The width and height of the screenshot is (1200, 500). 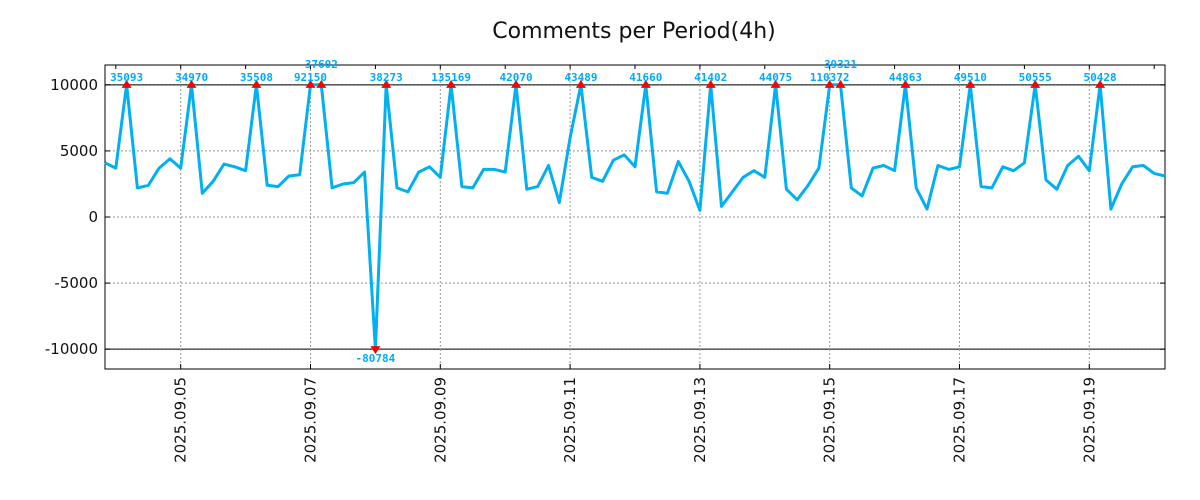 I want to click on clipped-low-marker, so click(x=375, y=350).